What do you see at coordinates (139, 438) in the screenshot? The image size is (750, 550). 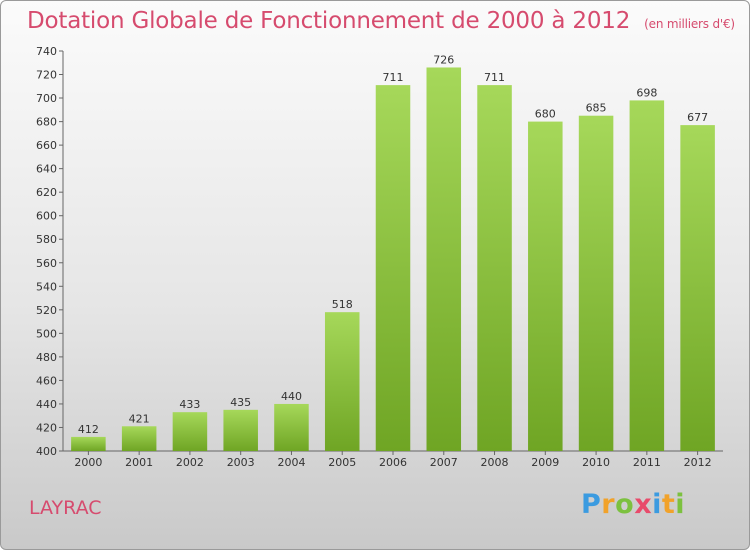 I see `bar-2001` at bounding box center [139, 438].